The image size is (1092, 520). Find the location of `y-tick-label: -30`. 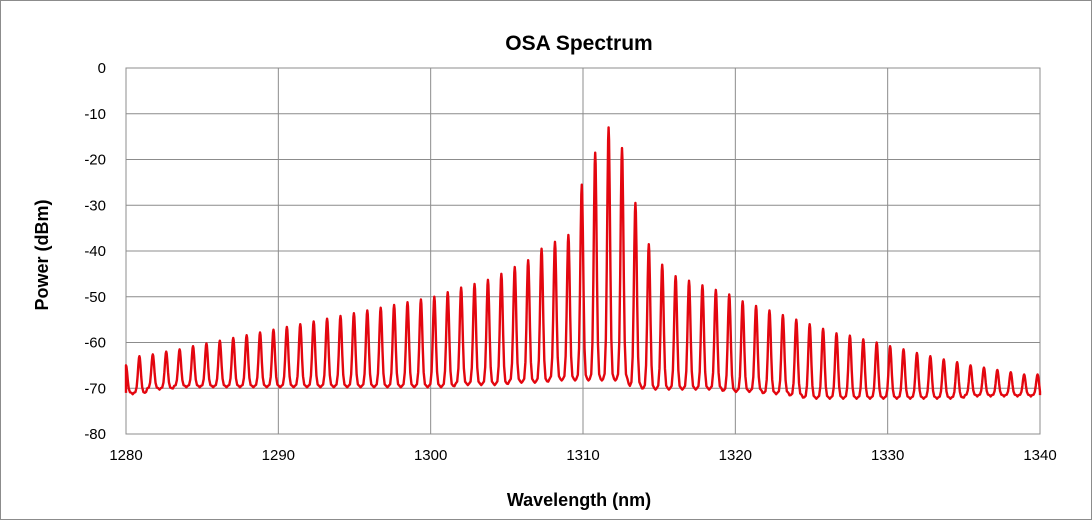

y-tick-label: -30 is located at coordinates (95, 205).